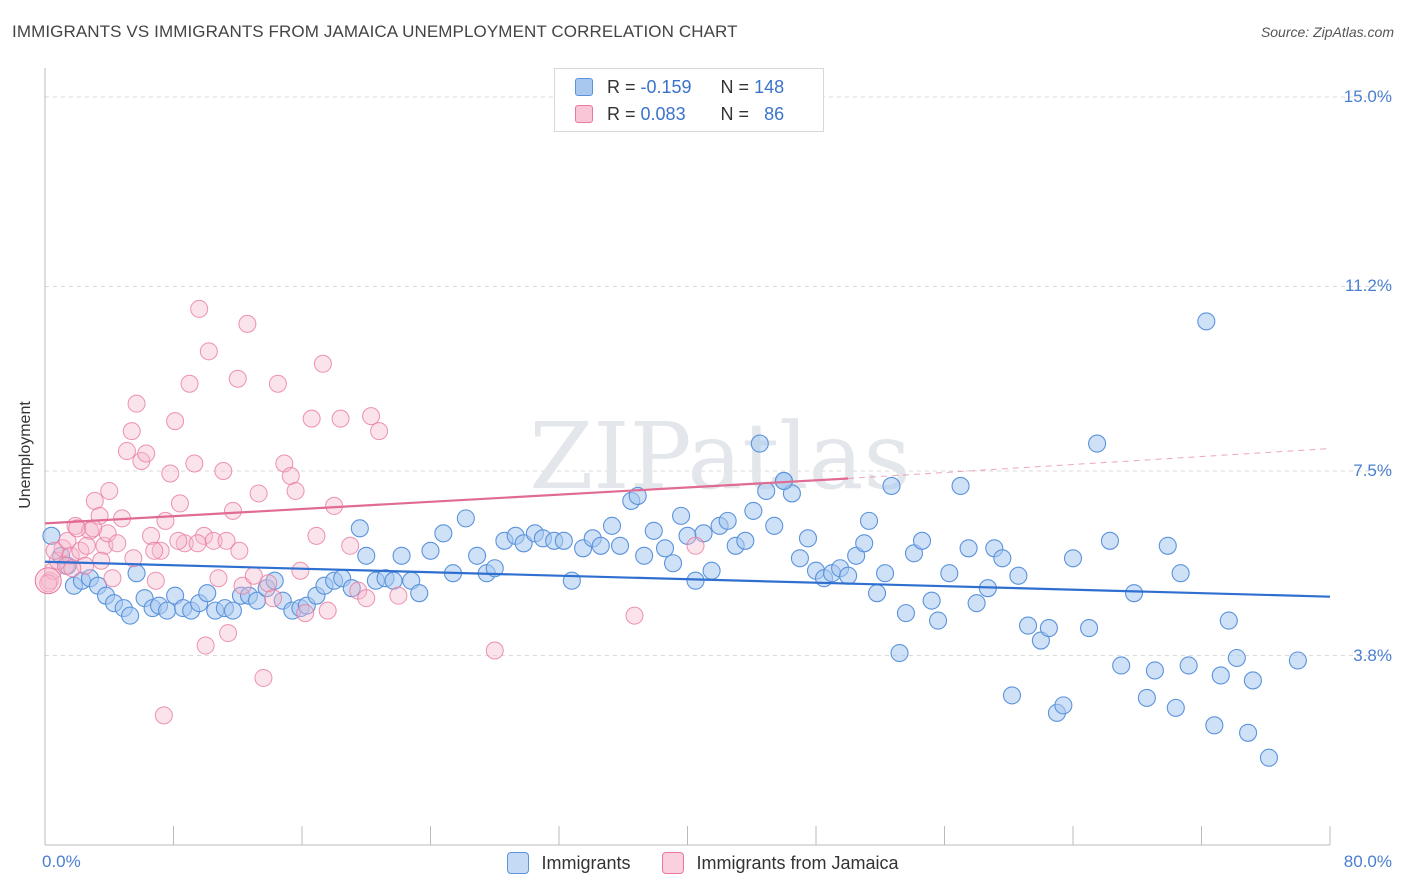 This screenshot has height=892, width=1406. I want to click on pink-swatch-icon, so click(584, 114).